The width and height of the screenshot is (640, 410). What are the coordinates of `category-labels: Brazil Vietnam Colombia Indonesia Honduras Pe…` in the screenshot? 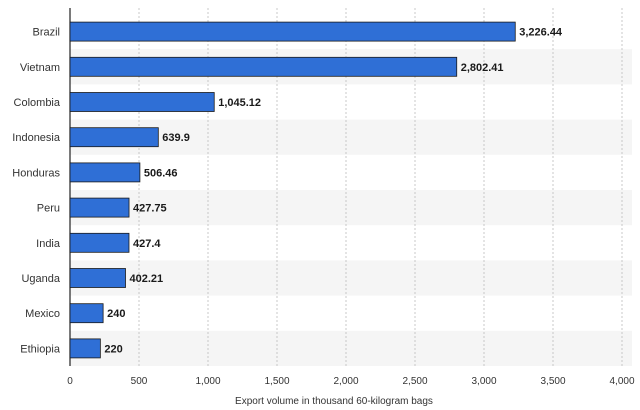 It's located at (36, 191).